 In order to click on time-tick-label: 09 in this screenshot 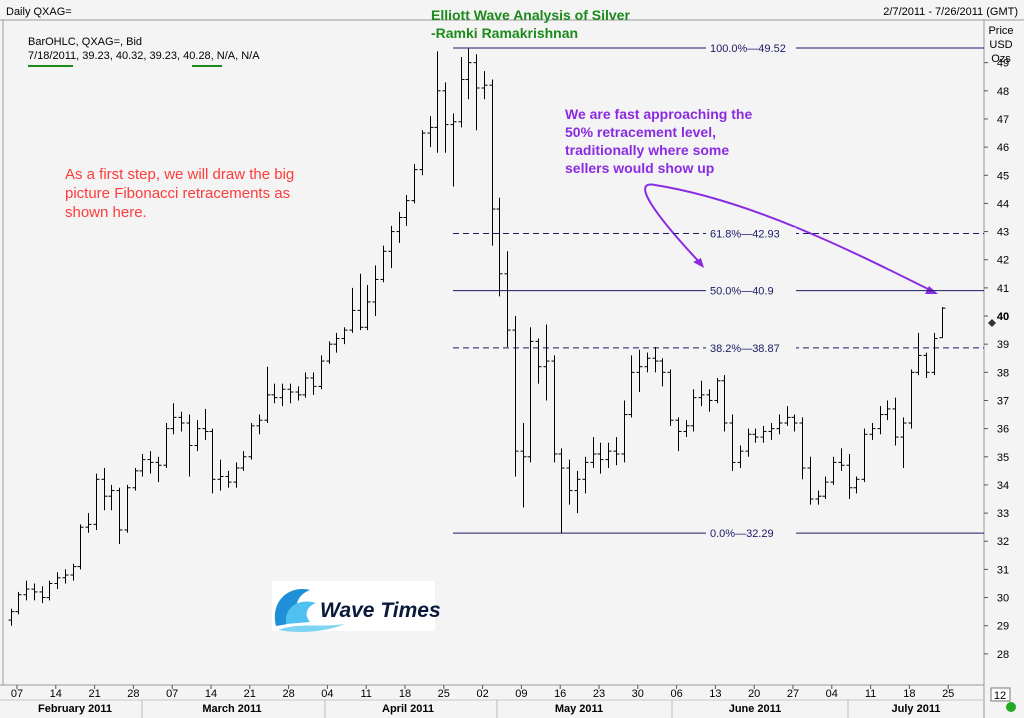, I will do `click(521, 694)`.